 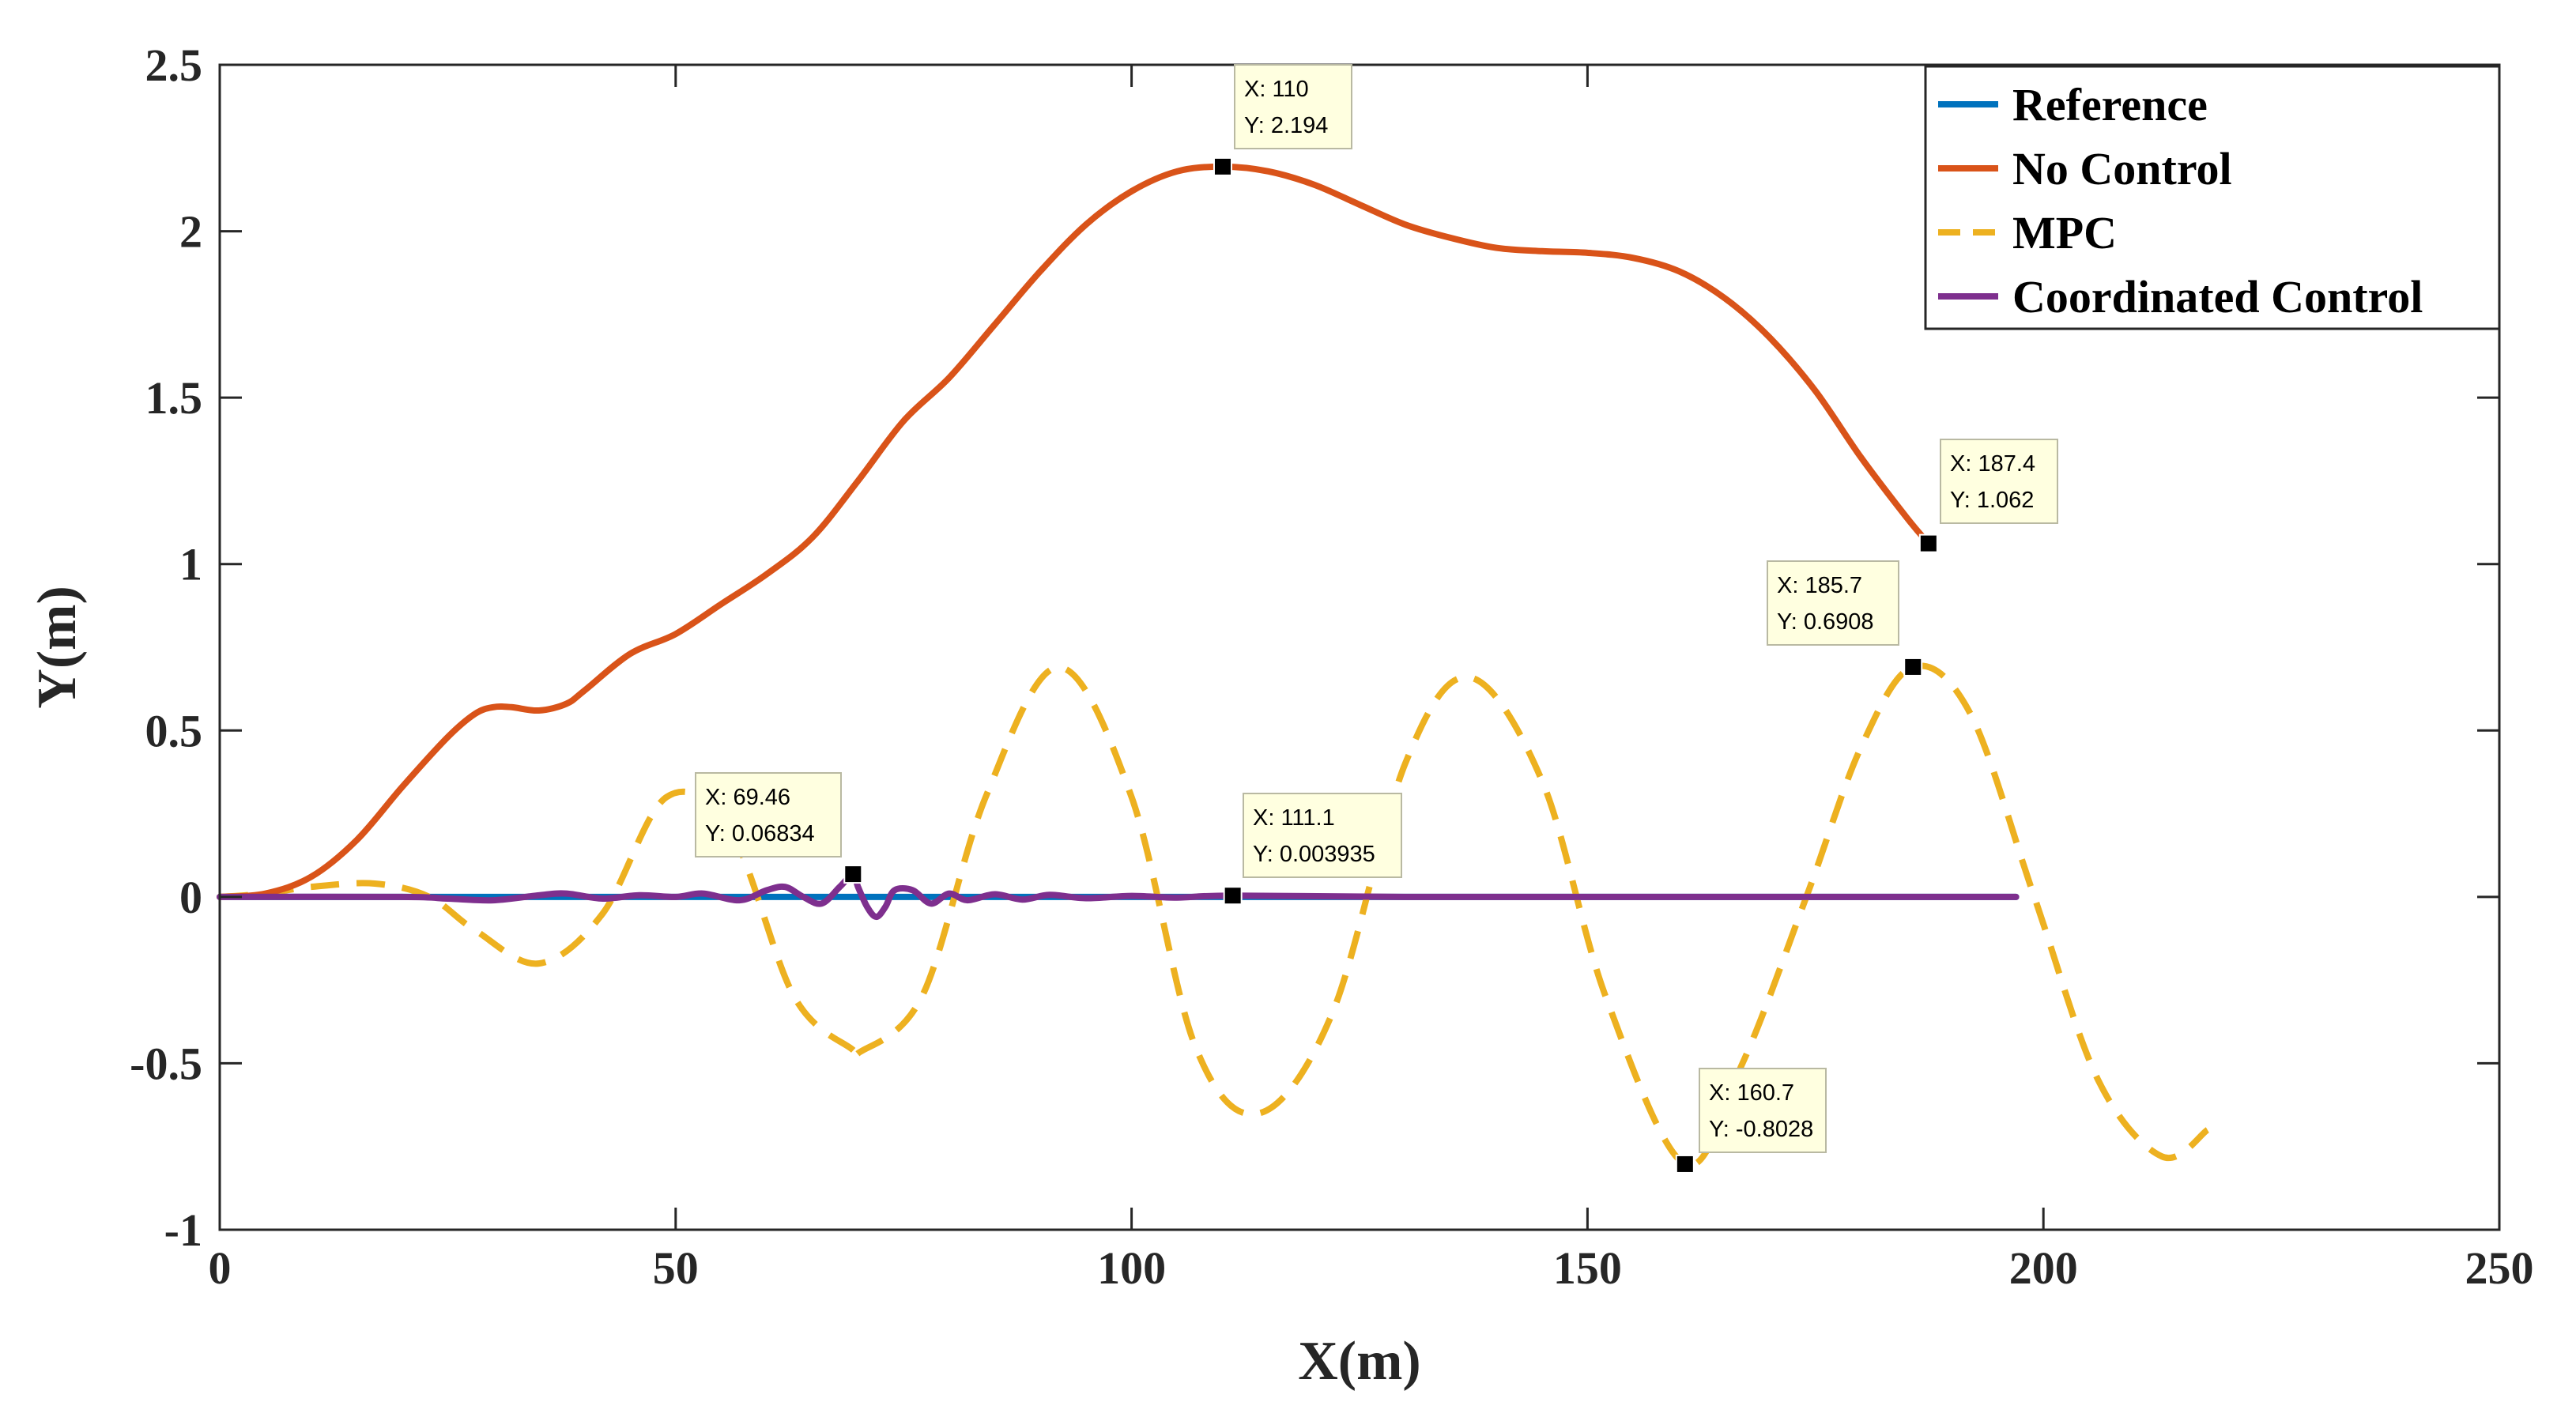 What do you see at coordinates (183, 1230) in the screenshot?
I see `y-tick-label: -1` at bounding box center [183, 1230].